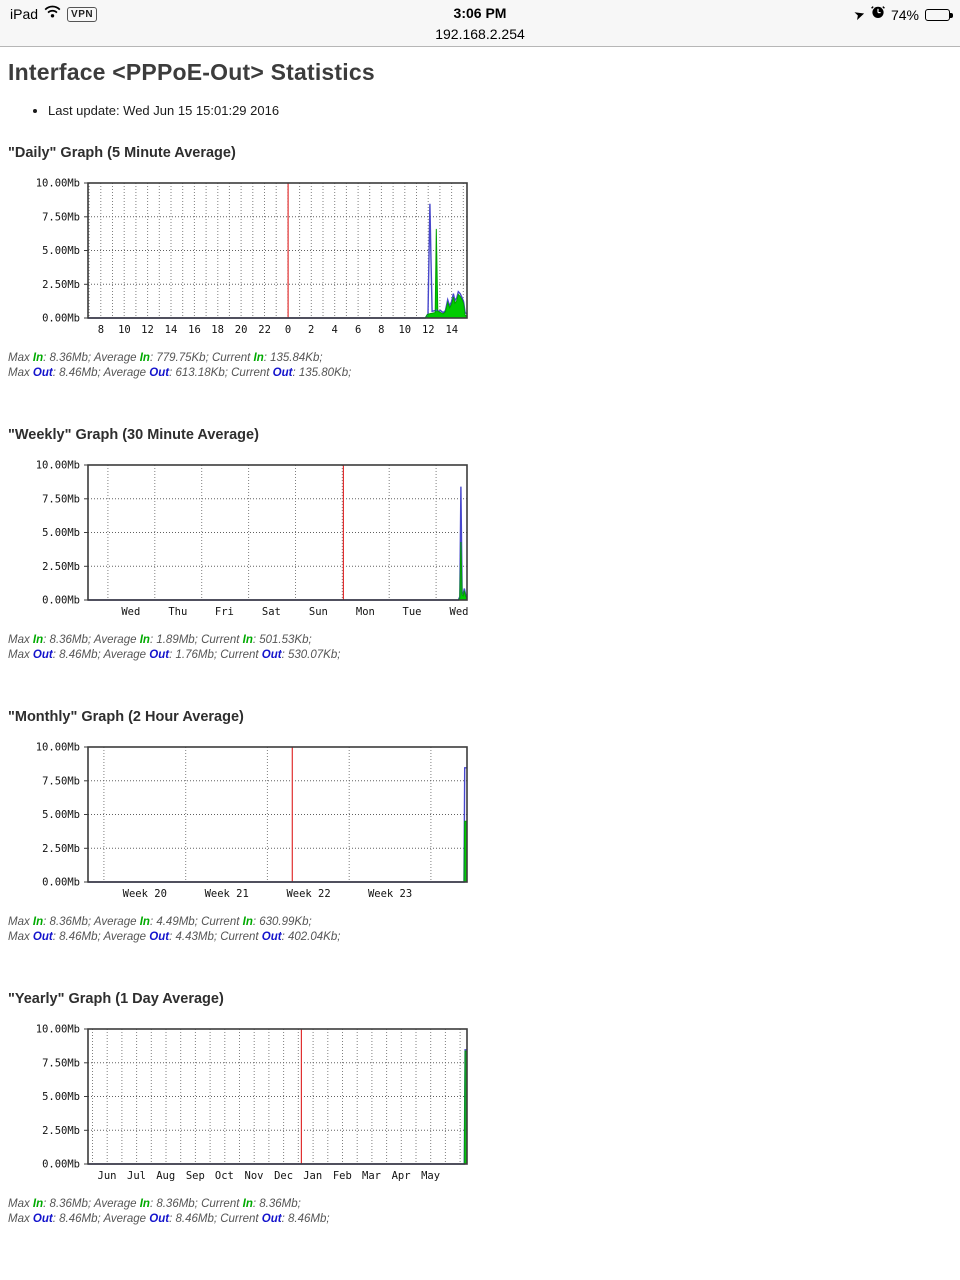  What do you see at coordinates (24, 14) in the screenshot?
I see `device-label: iPad` at bounding box center [24, 14].